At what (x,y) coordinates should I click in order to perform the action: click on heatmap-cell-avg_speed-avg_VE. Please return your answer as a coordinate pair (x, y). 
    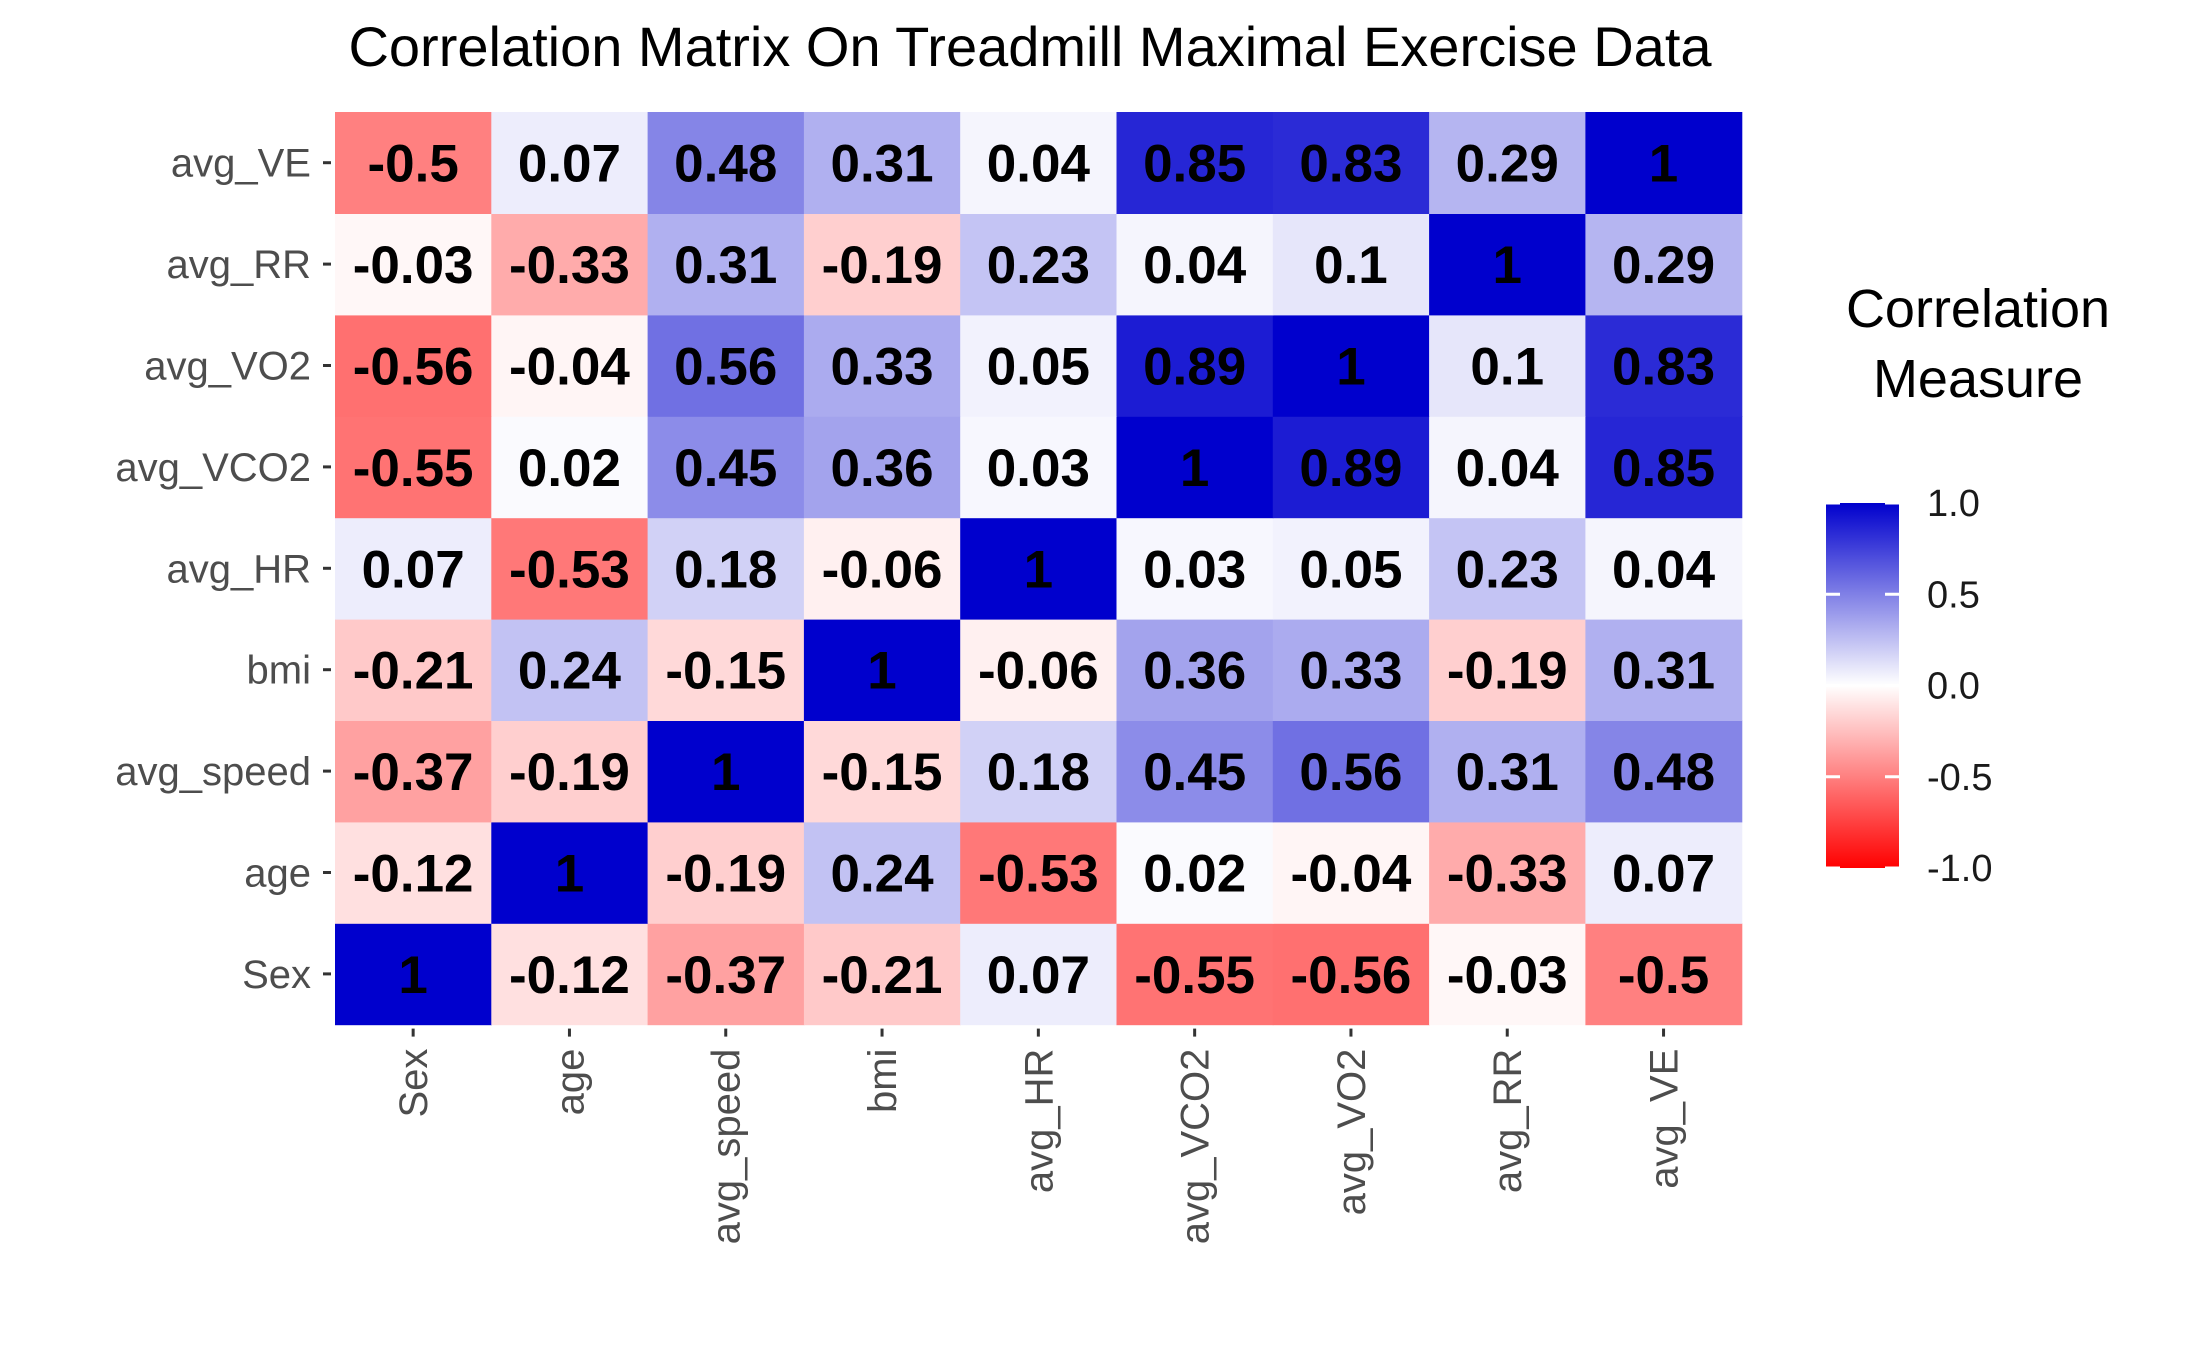
    Looking at the image, I should click on (1664, 771).